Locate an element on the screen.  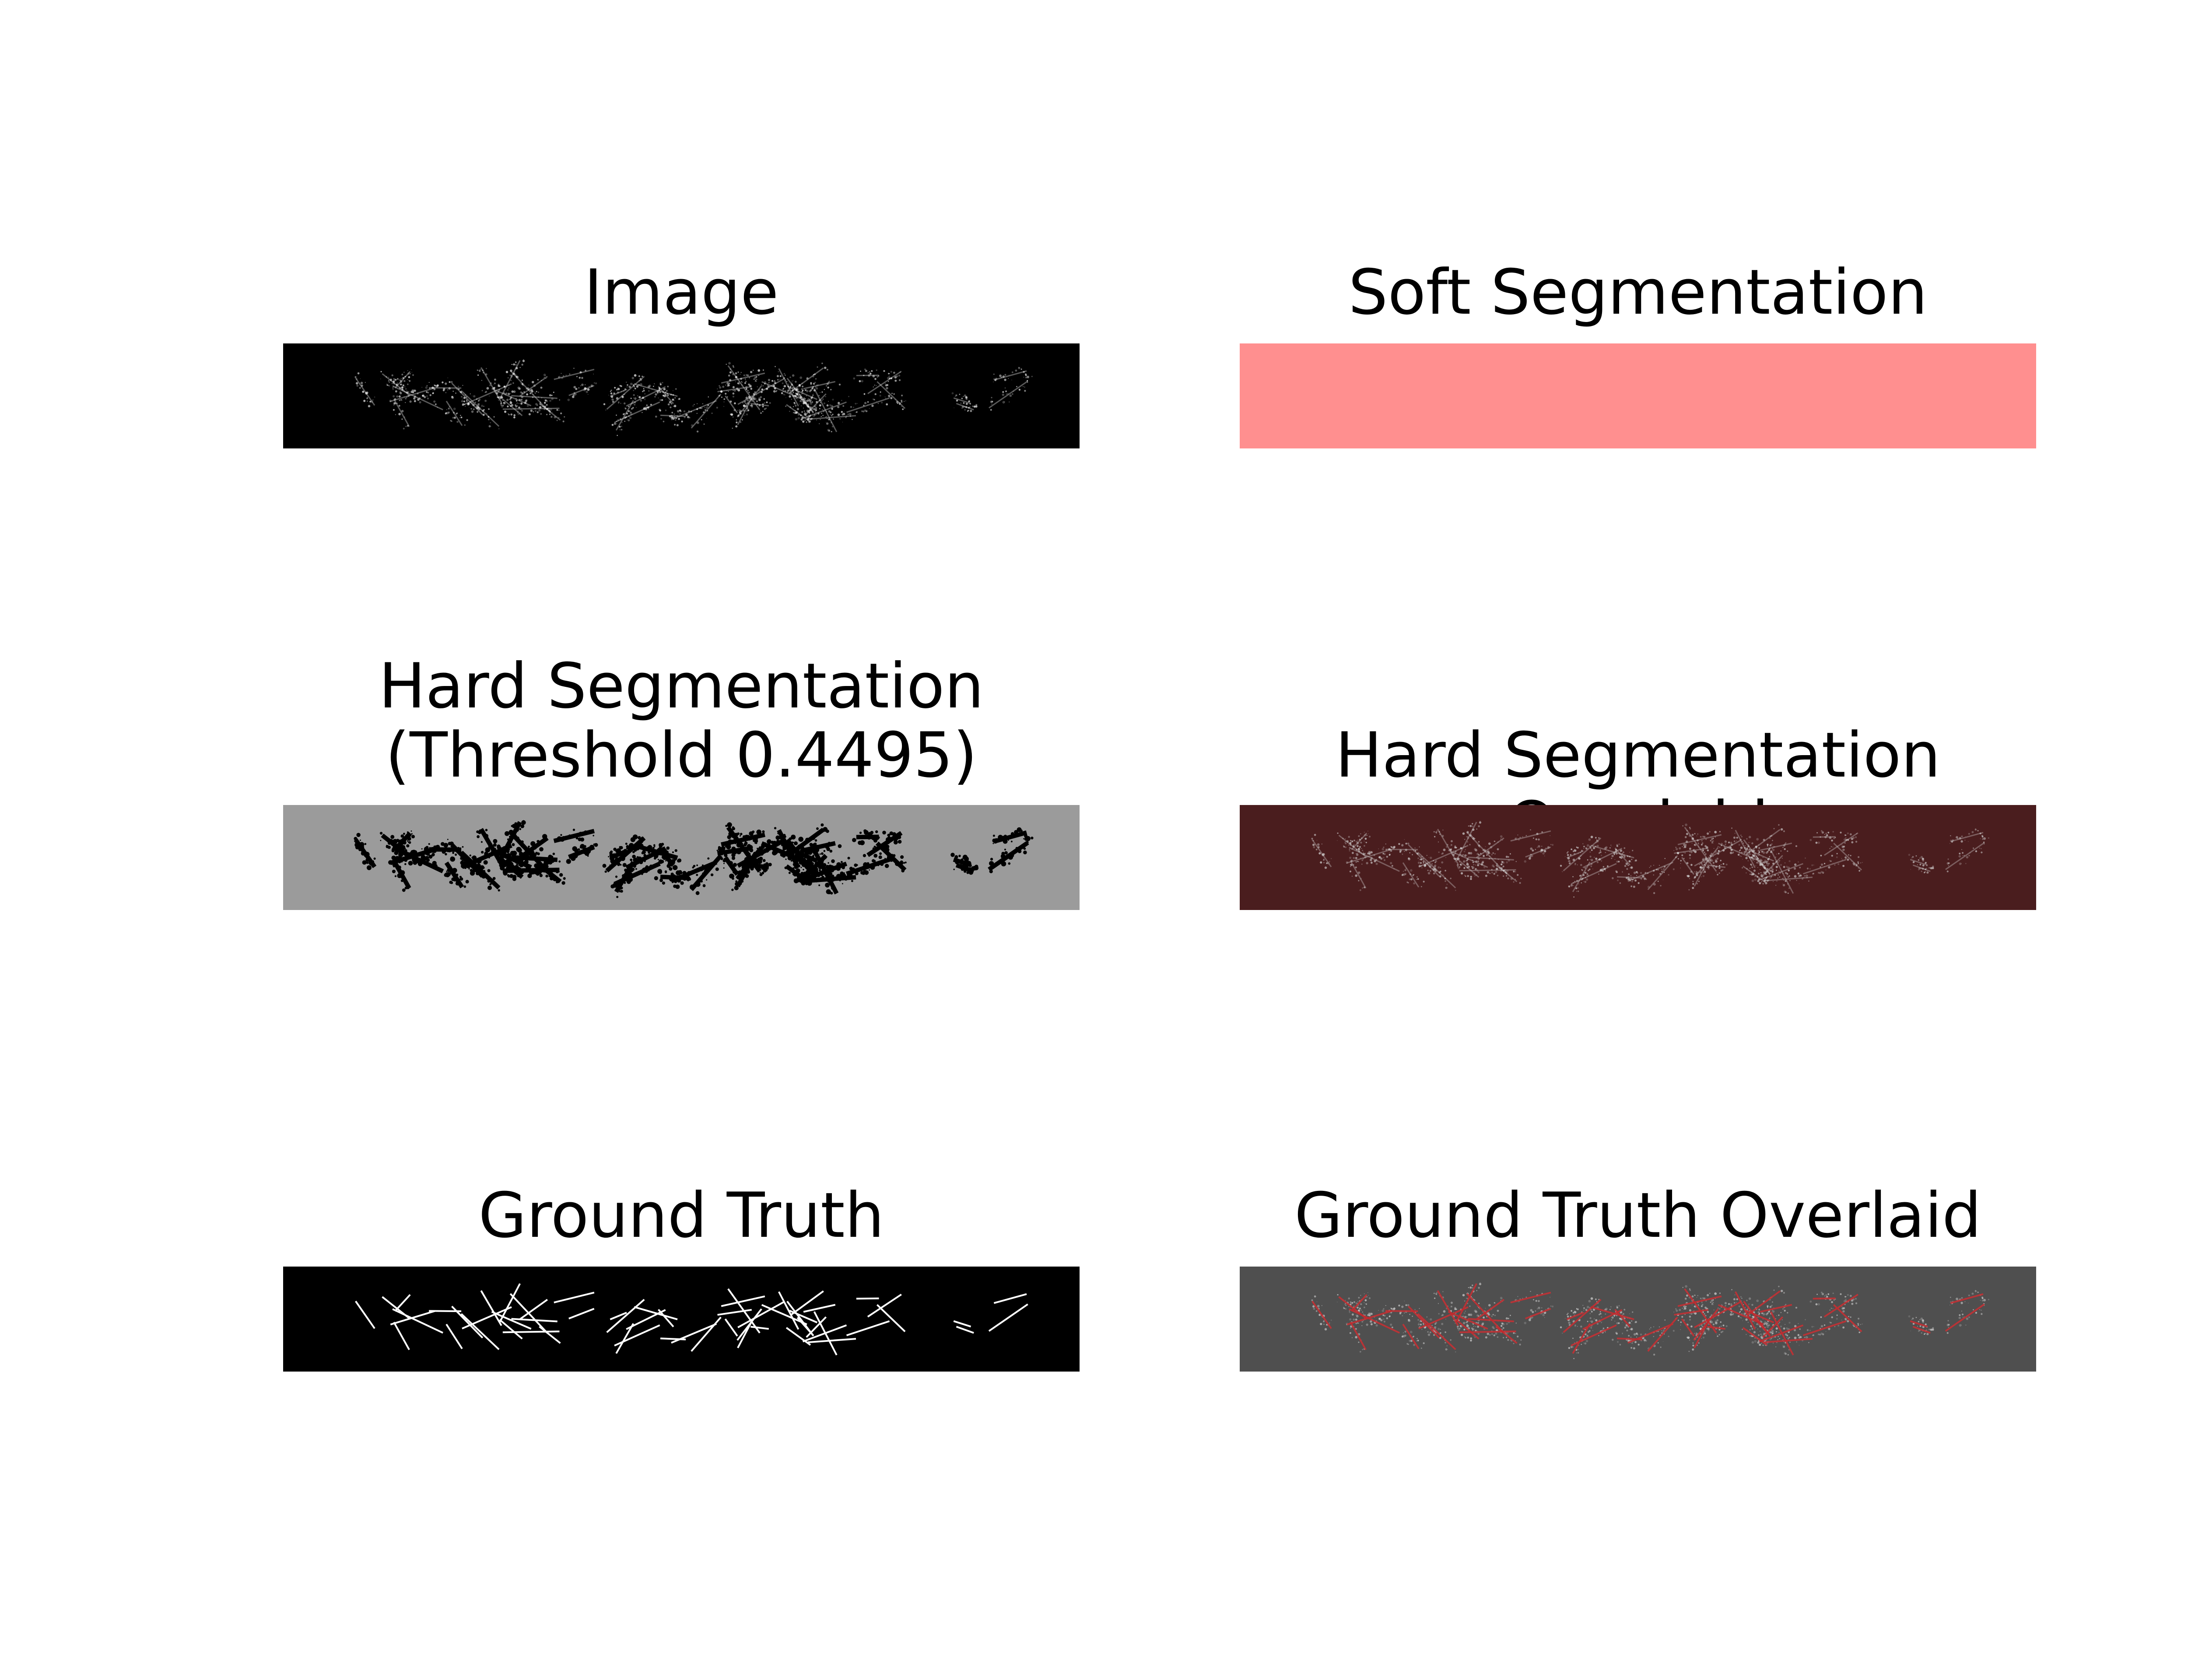
panel-title-ground-truth-overlaid: Ground Truth Overlaid is located at coordinates (1638, 1216).